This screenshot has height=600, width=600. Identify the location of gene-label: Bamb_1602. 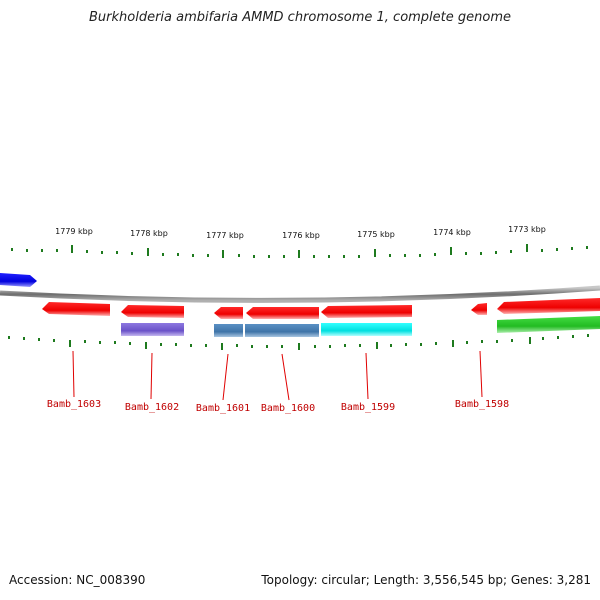
(152, 407).